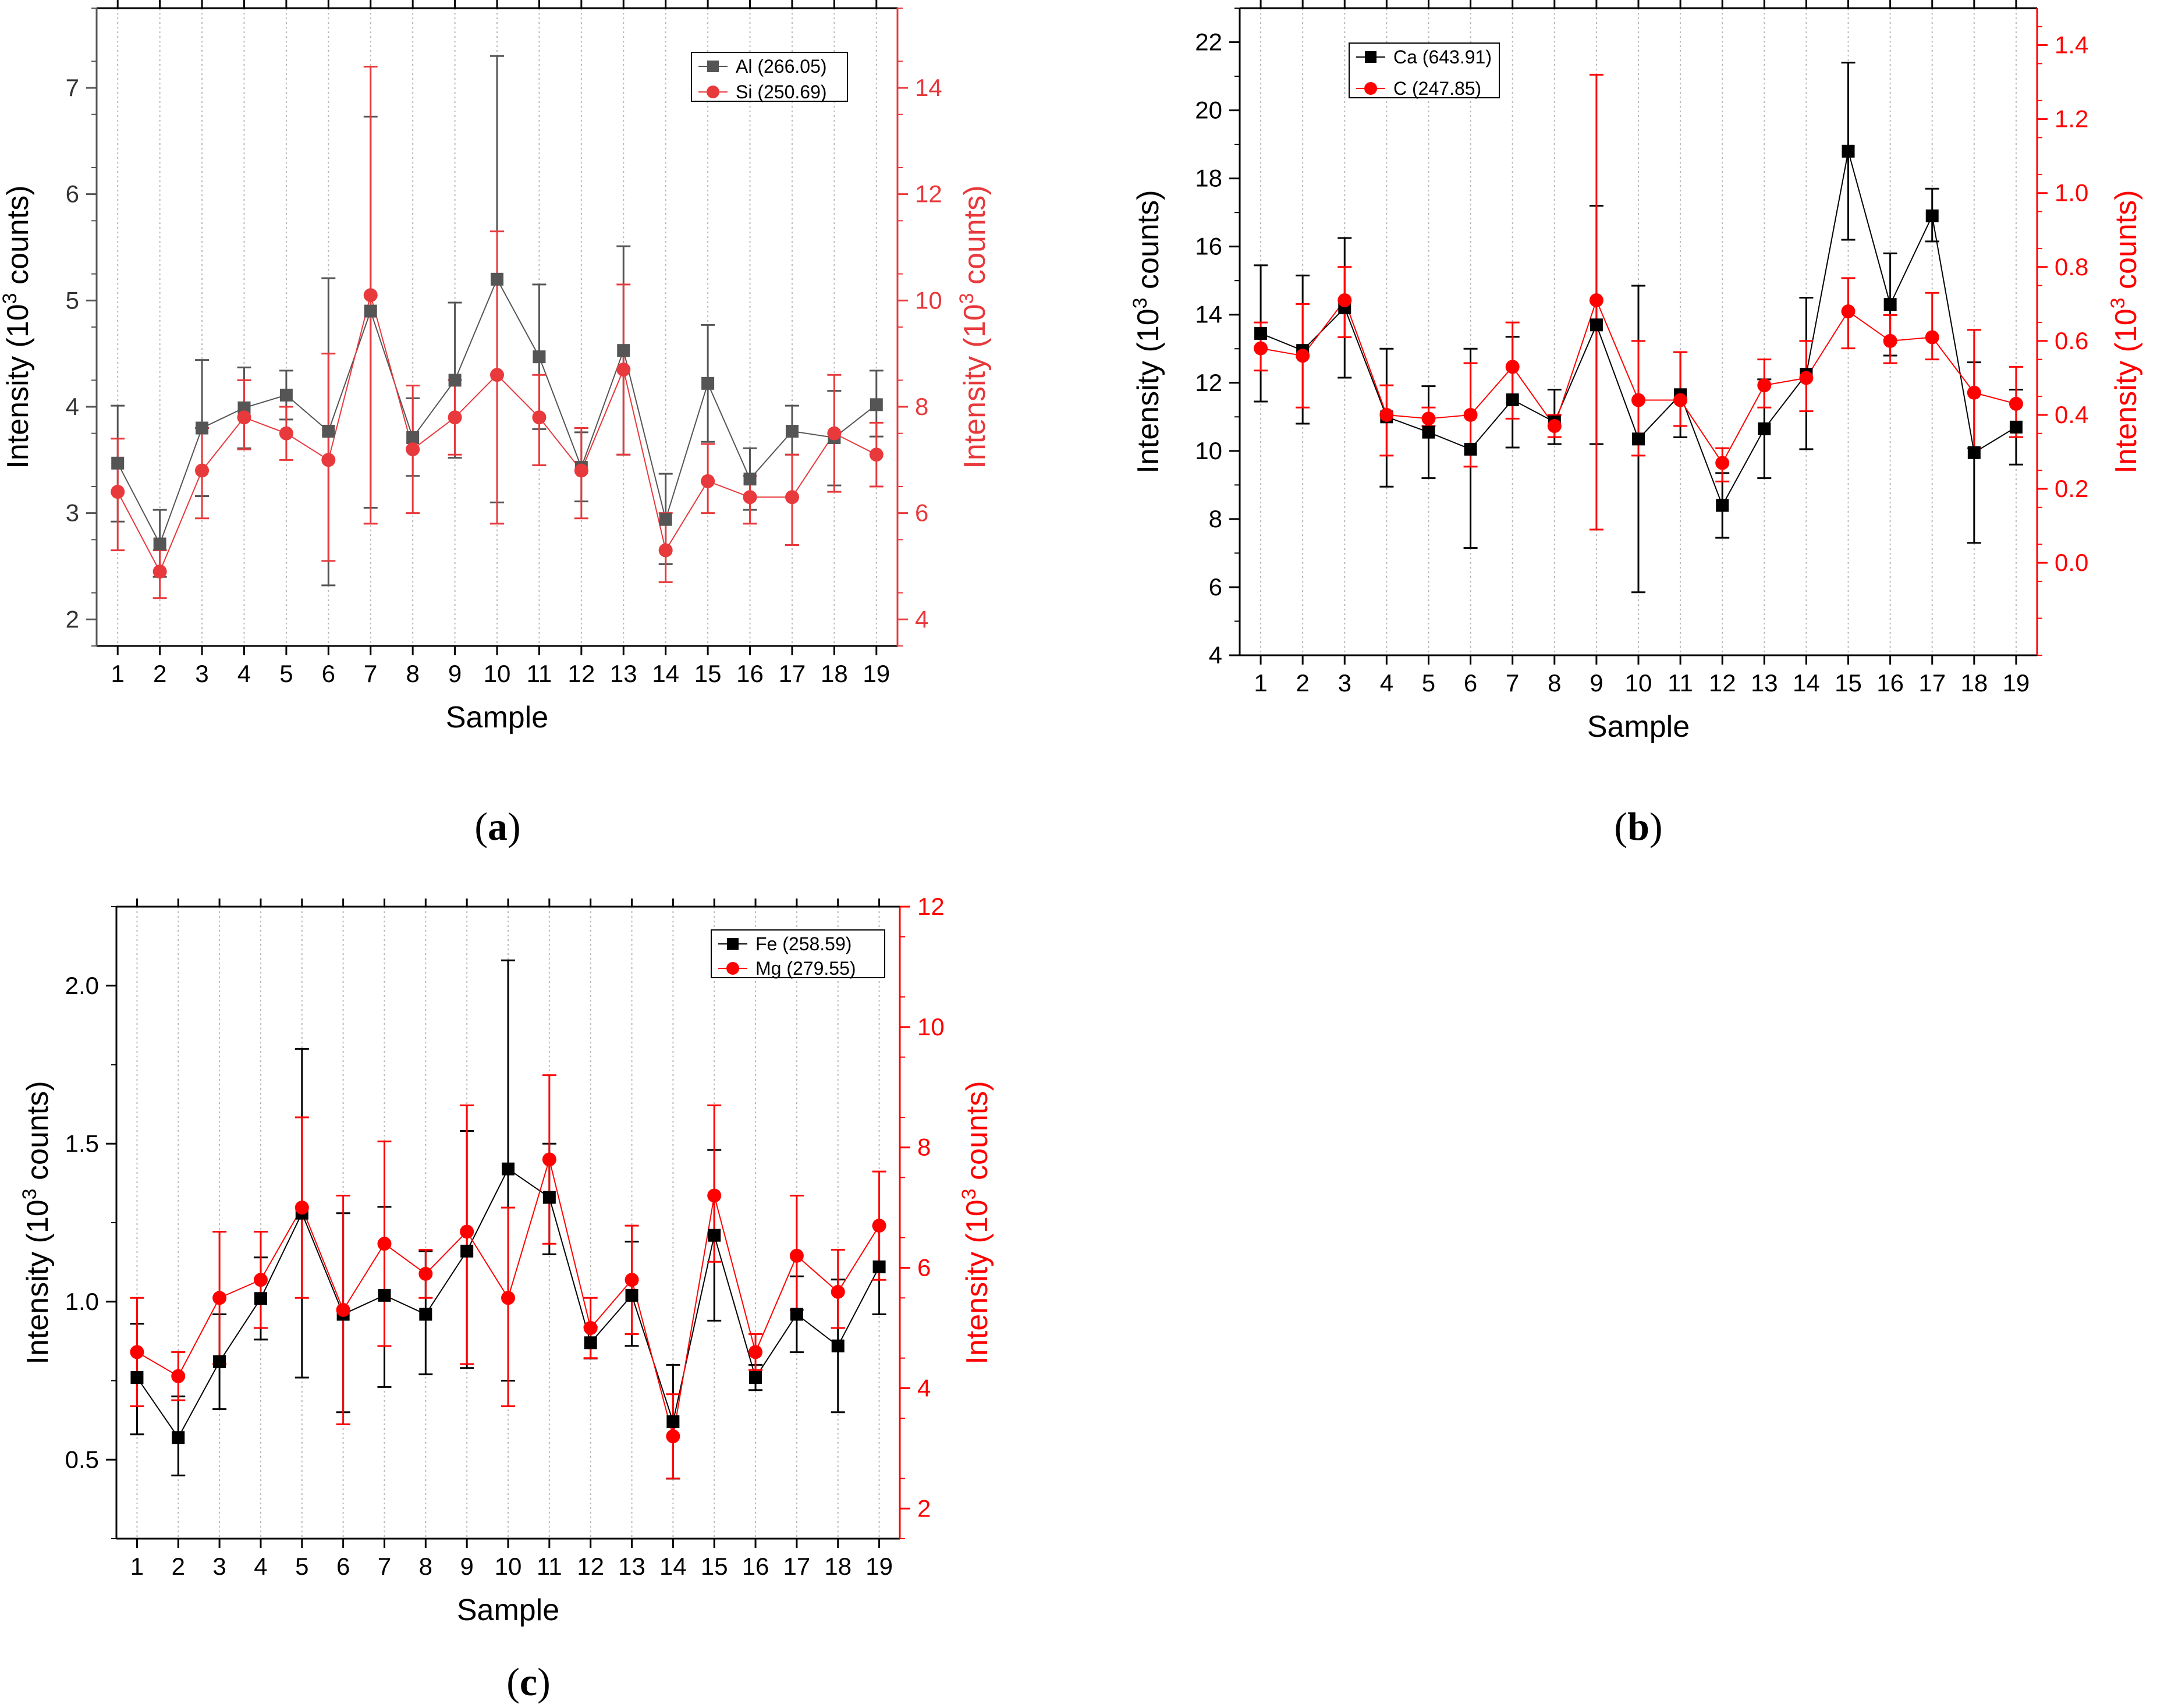 The height and width of the screenshot is (1708, 2157). I want to click on panel-b-y2-axis-title: Intensity (103 counts), so click(2125, 331).